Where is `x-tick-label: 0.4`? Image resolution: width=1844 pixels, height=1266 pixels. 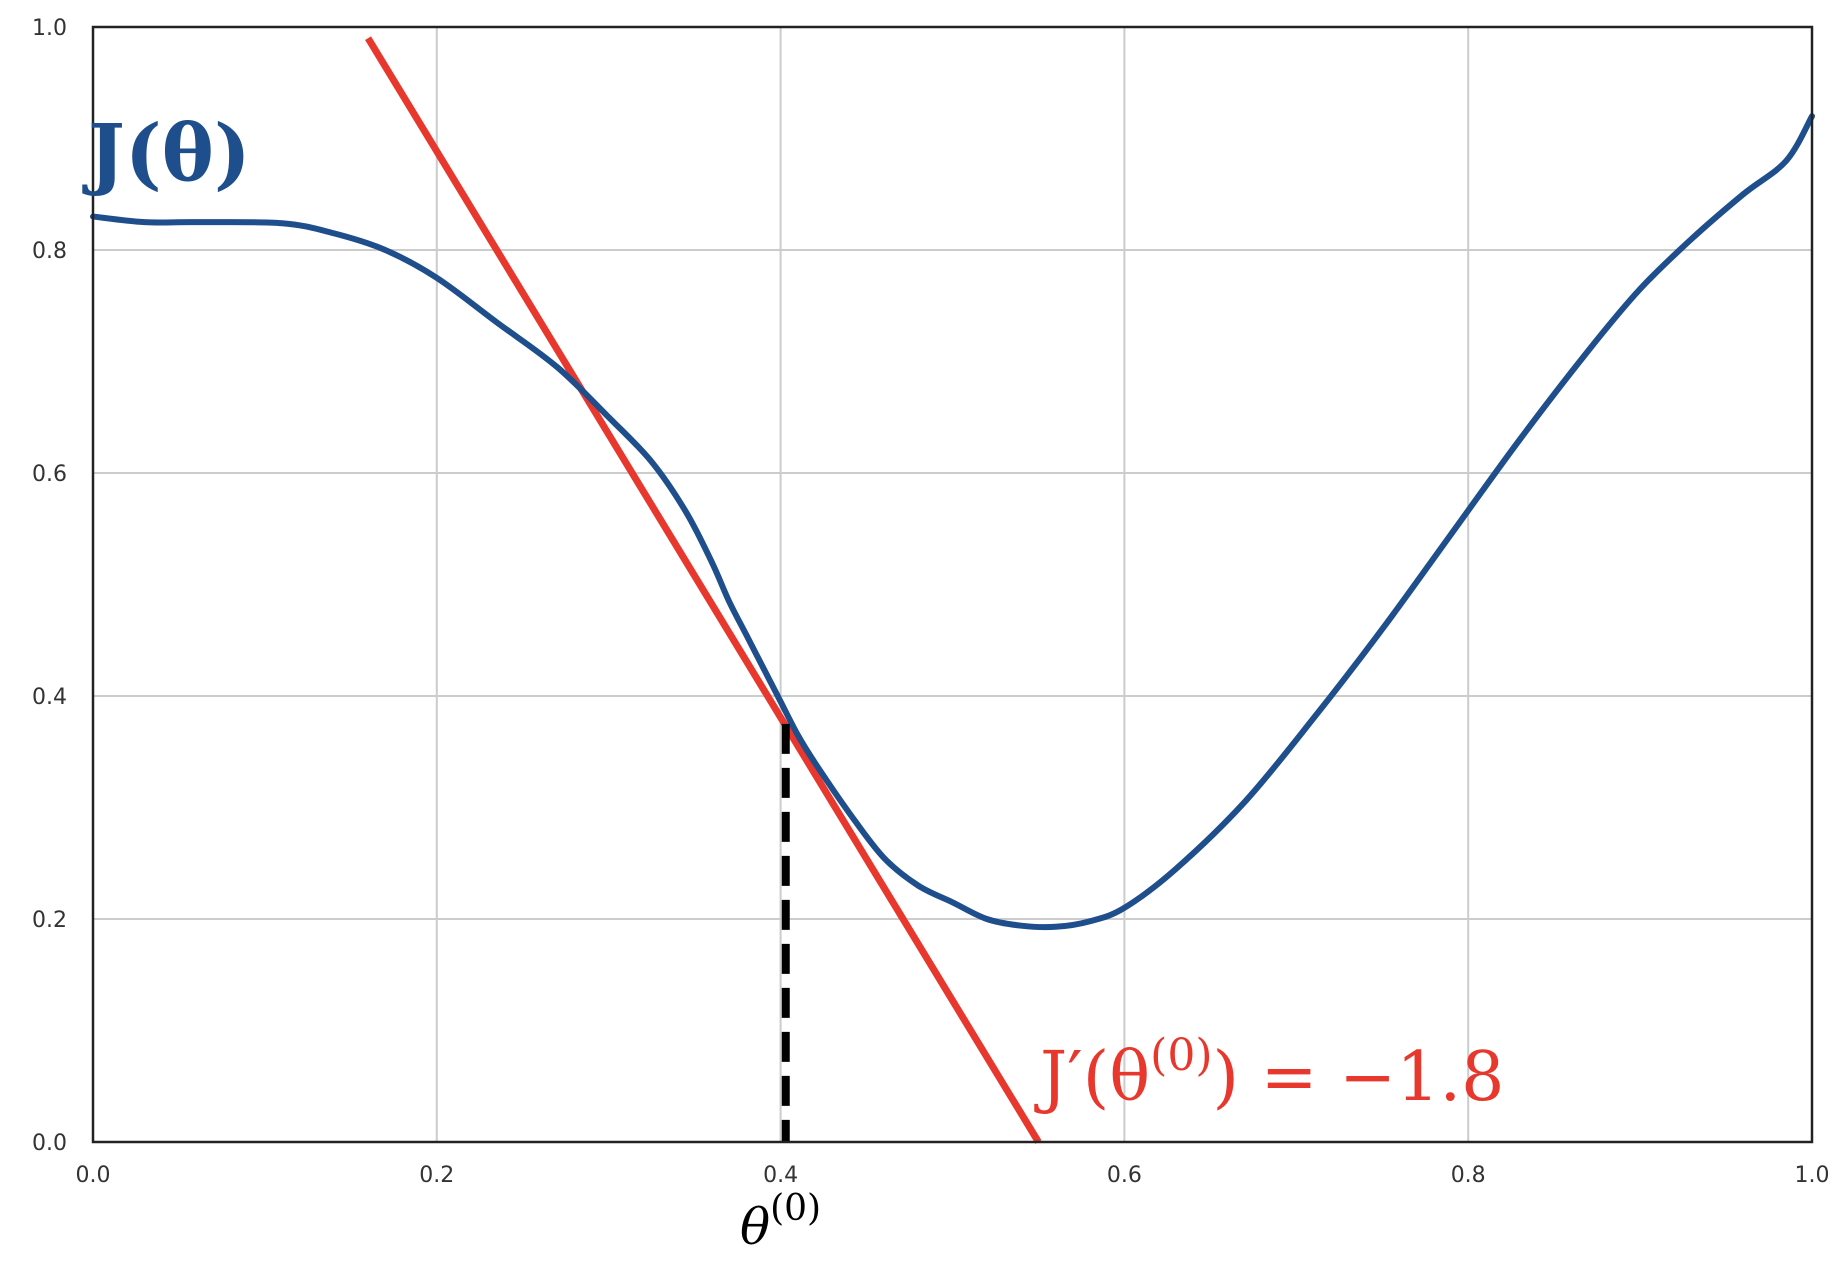 x-tick-label: 0.4 is located at coordinates (780, 1175).